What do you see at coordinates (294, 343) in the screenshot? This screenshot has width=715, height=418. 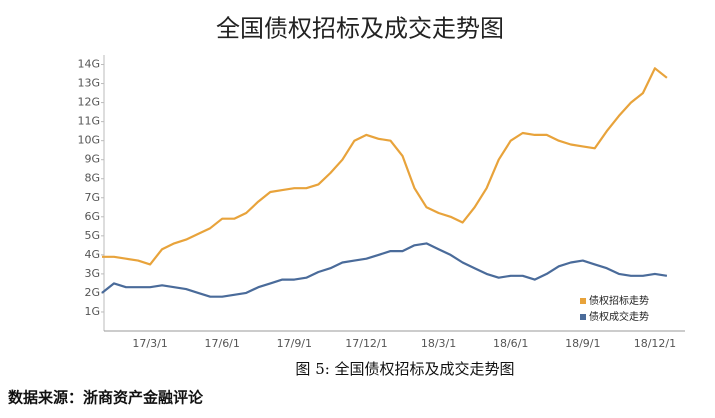 I see `x-tick-label: 17/9/1` at bounding box center [294, 343].